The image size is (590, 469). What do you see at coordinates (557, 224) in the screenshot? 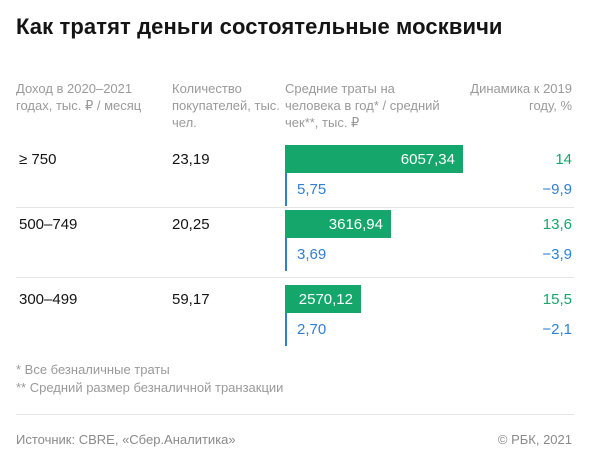
I see `dynamics-spend: 13,6` at bounding box center [557, 224].